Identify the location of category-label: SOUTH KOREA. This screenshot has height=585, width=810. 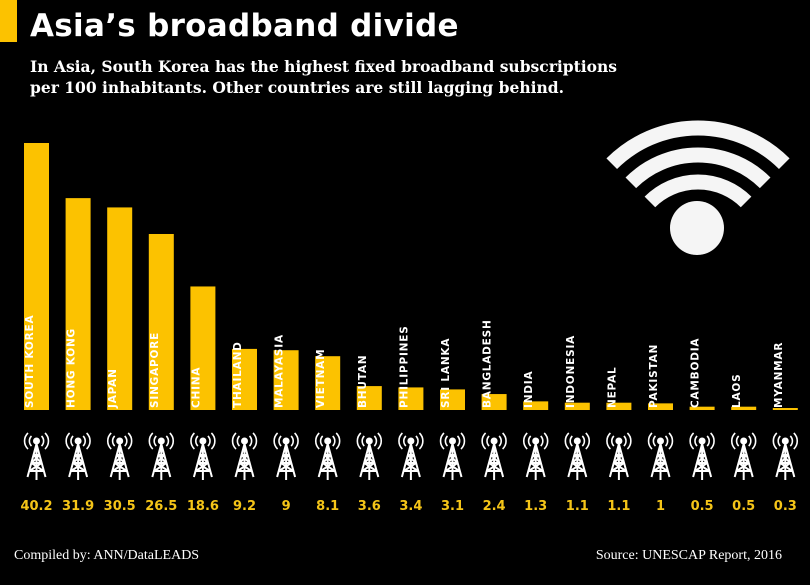
(30, 361).